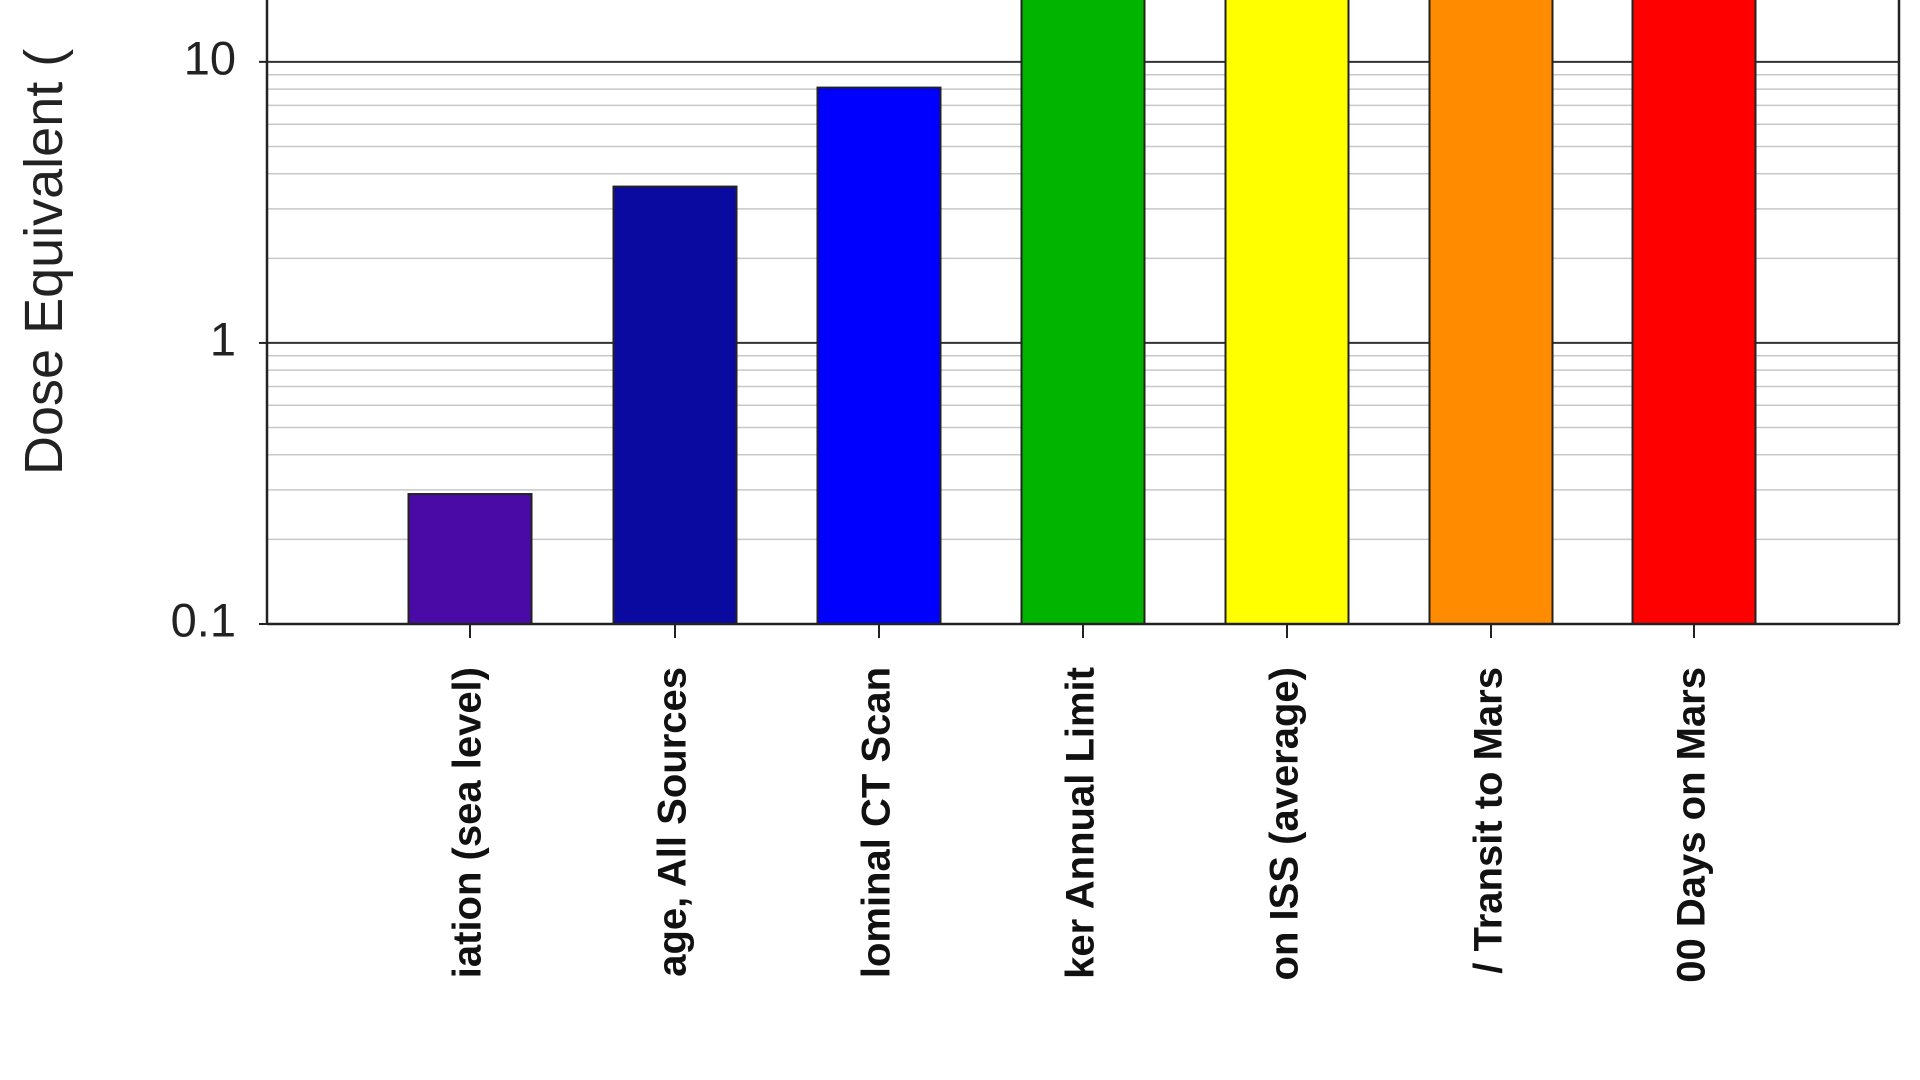 This screenshot has height=1080, width=1920. Describe the element at coordinates (1285, 823) in the screenshot. I see `x-tick-label: on ISS (average)` at that location.